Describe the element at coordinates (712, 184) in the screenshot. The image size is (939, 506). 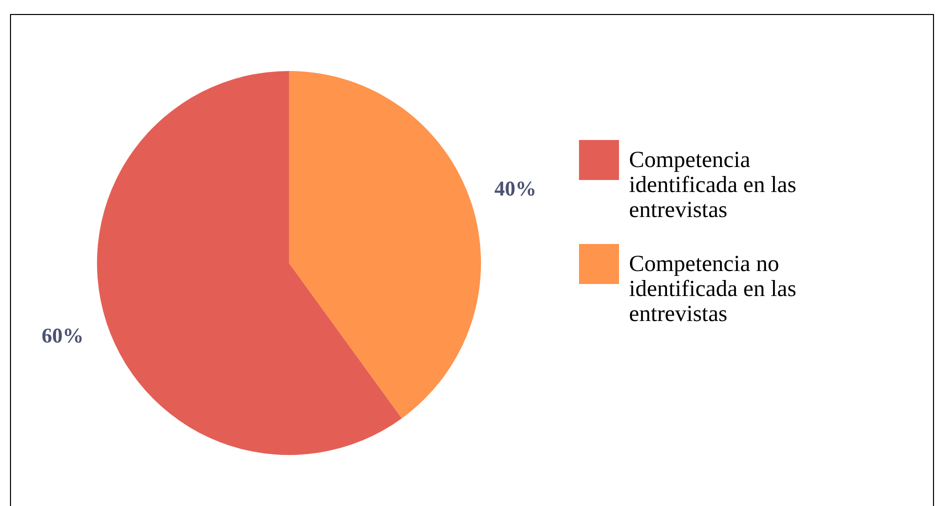
I see `legend-label: Competencia identificada en las entrevistas` at that location.